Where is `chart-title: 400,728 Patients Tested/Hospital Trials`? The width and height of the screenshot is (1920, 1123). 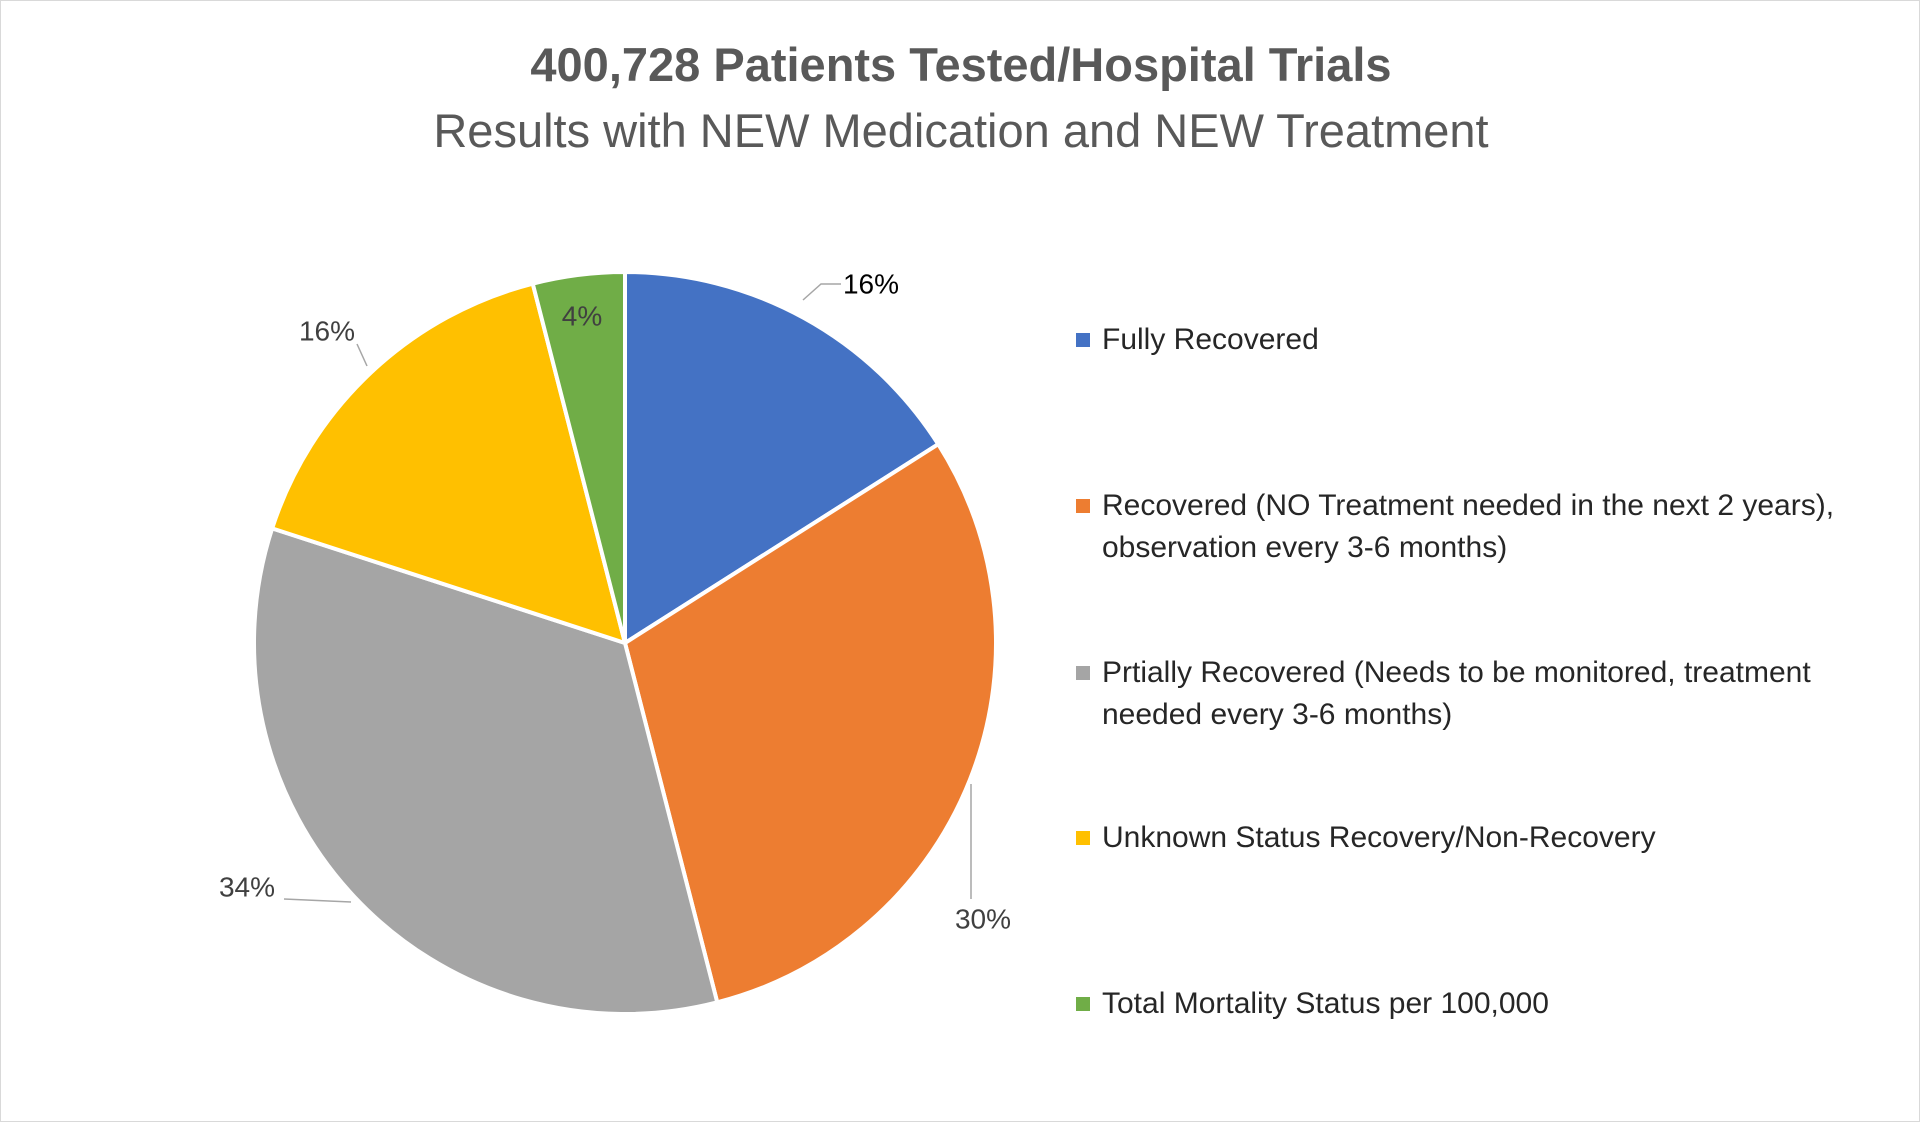
chart-title: 400,728 Patients Tested/Hospital Trials is located at coordinates (961, 64).